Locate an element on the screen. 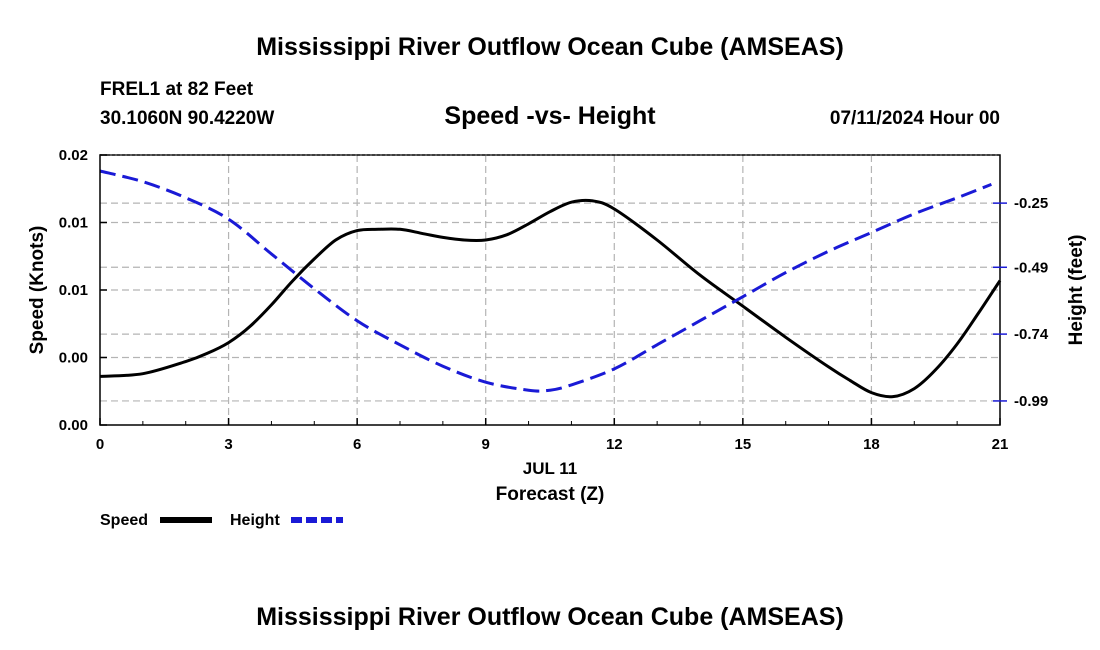  x-tick-label: 6 is located at coordinates (357, 444).